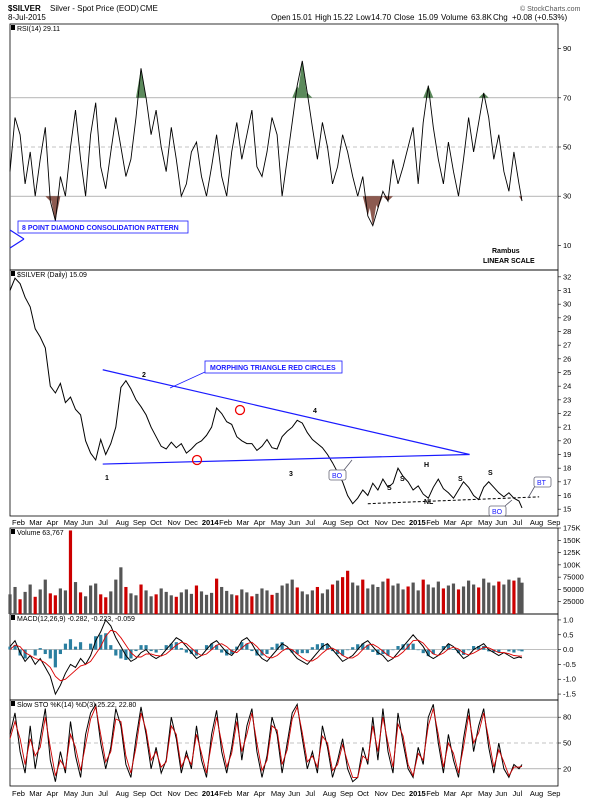  What do you see at coordinates (567, 48) in the screenshot?
I see `rsi-tick-label: 90` at bounding box center [567, 48].